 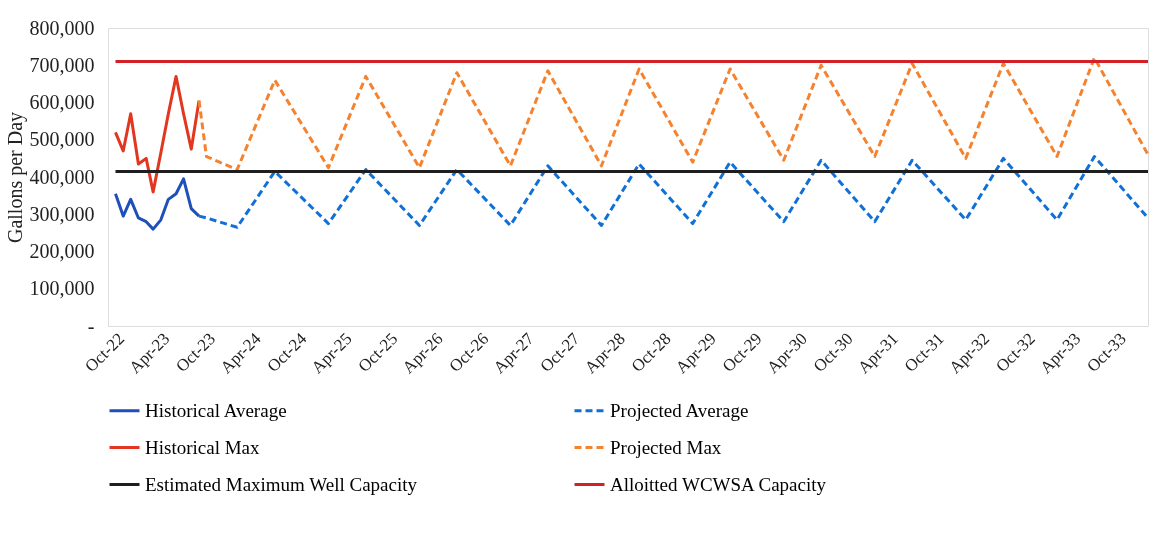 I want to click on y-axis-title: Gallons per Day, so click(x=15, y=177).